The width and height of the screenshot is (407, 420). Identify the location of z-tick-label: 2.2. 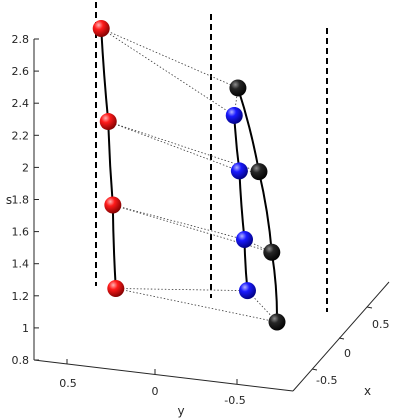
(21, 135).